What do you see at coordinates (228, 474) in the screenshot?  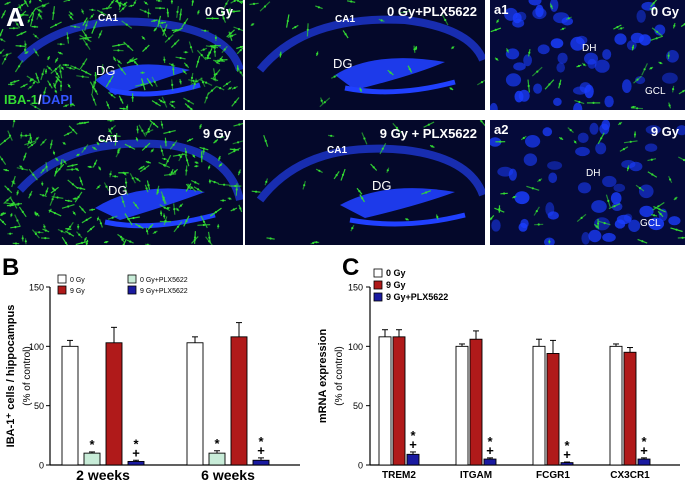 I see `category-label: 6 weeks` at bounding box center [228, 474].